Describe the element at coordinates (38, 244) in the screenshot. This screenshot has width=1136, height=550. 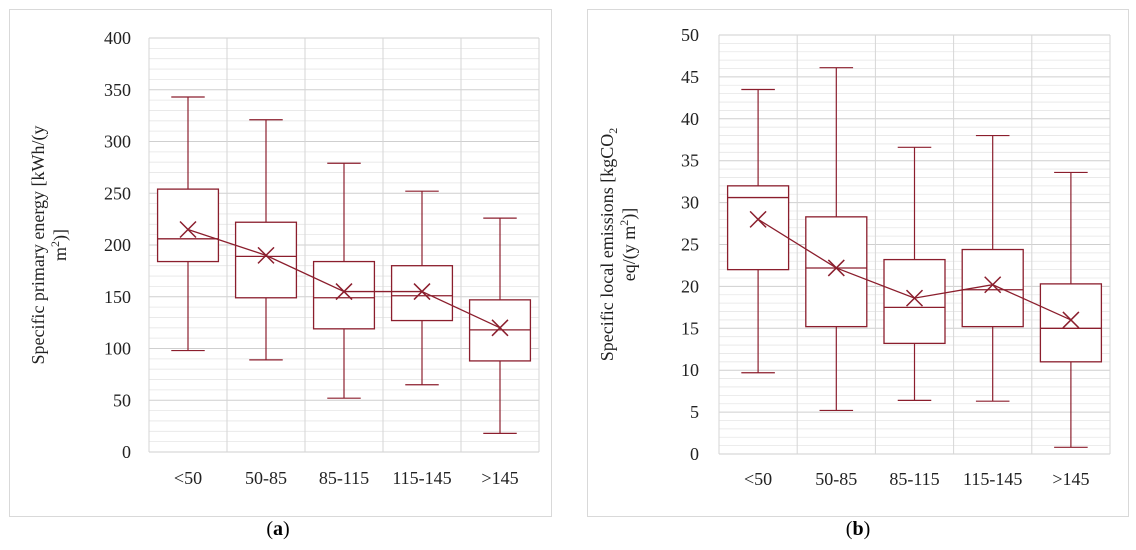
I see `y-axis-label-line1: Specific primary energy [kWh/(y` at that location.